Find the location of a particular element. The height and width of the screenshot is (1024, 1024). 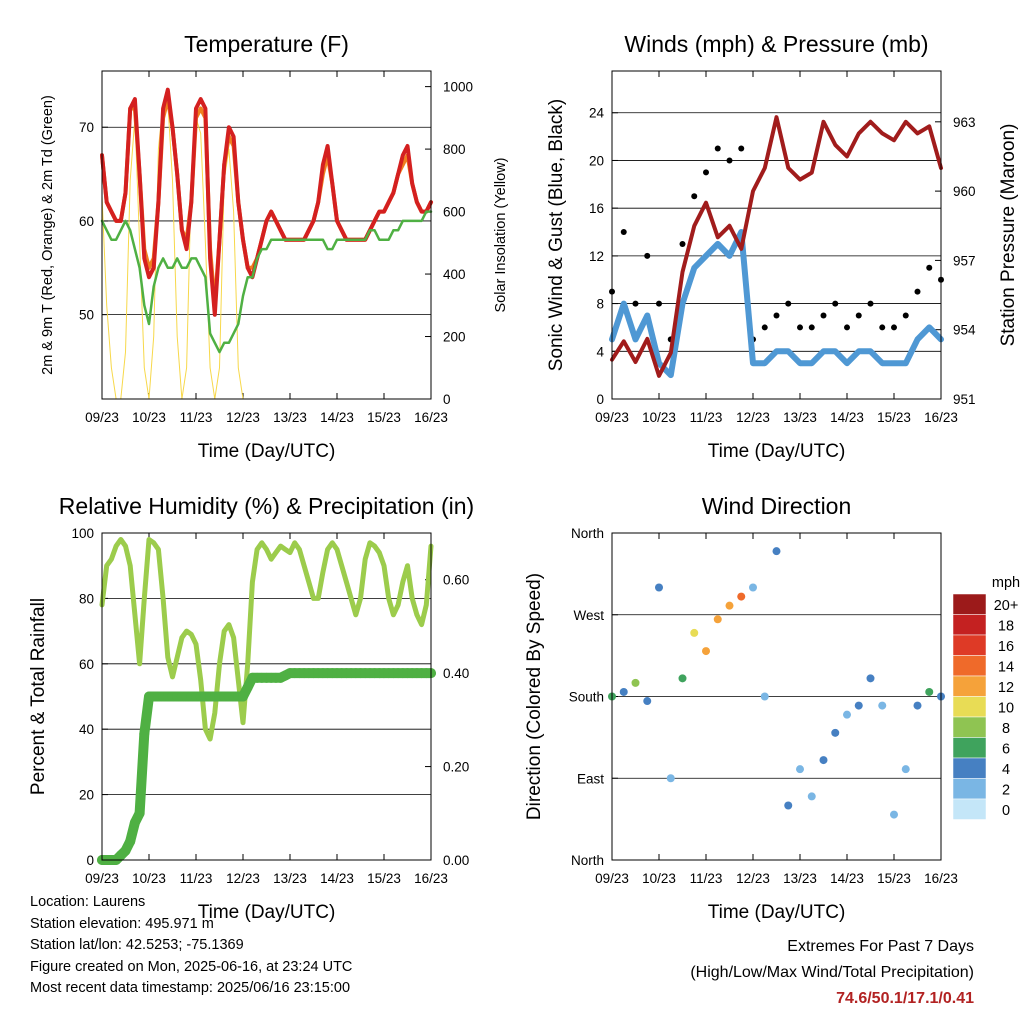

y2-tick-label: 600 is located at coordinates (454, 212).